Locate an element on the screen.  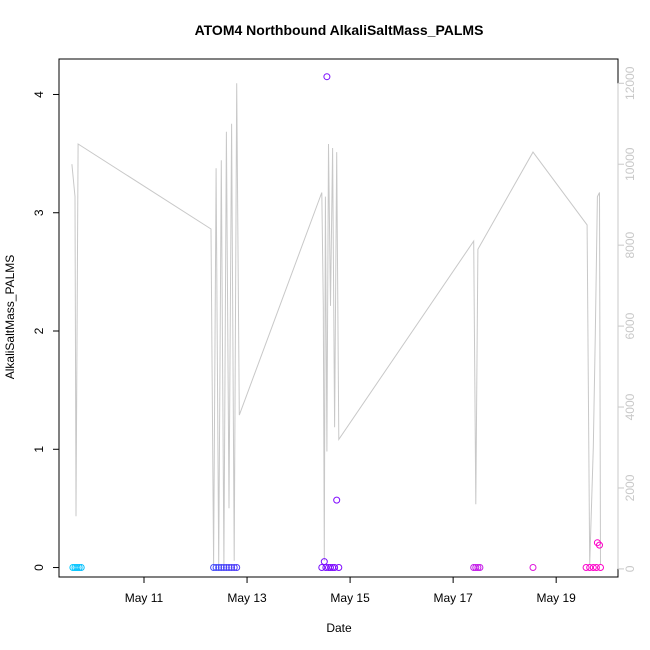
x-axis-label: Date is located at coordinates (339, 628).